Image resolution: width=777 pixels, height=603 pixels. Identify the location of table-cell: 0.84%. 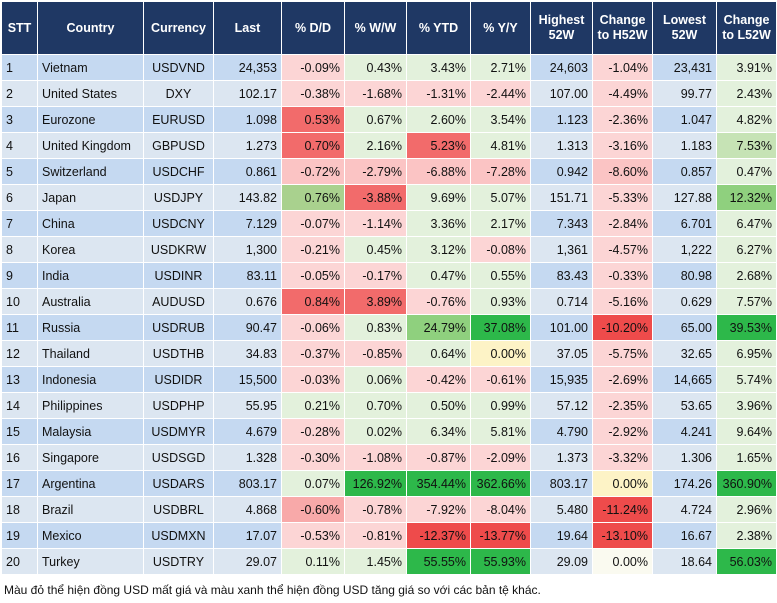
(313, 301).